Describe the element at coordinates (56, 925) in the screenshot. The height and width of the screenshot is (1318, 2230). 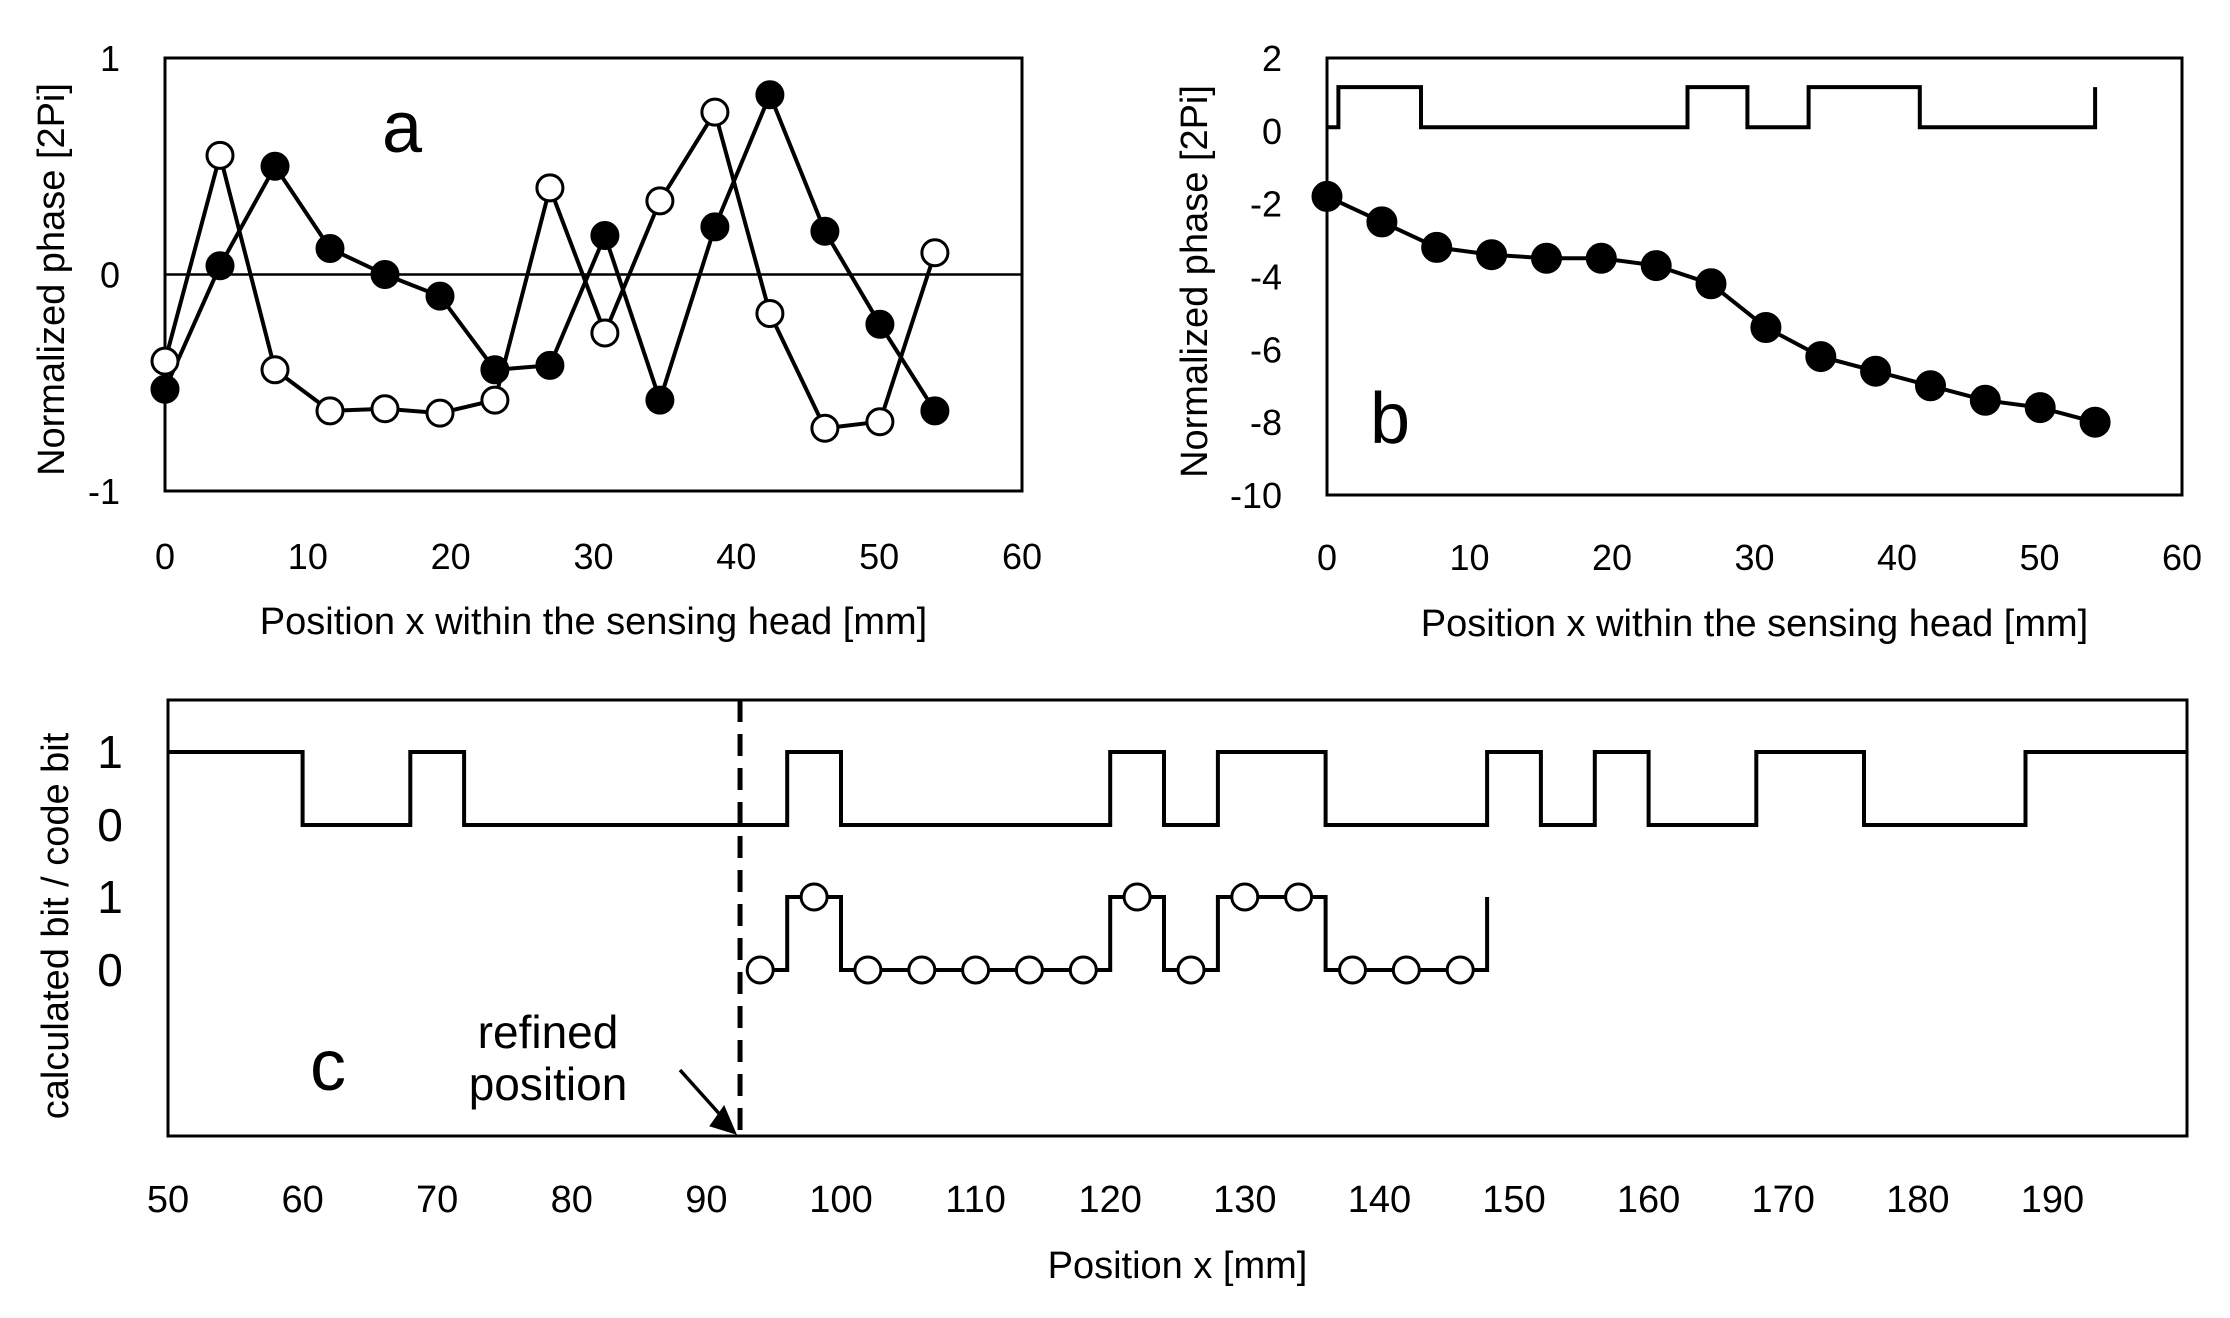
I see `y-axis-title: calculated bit / code bit` at that location.